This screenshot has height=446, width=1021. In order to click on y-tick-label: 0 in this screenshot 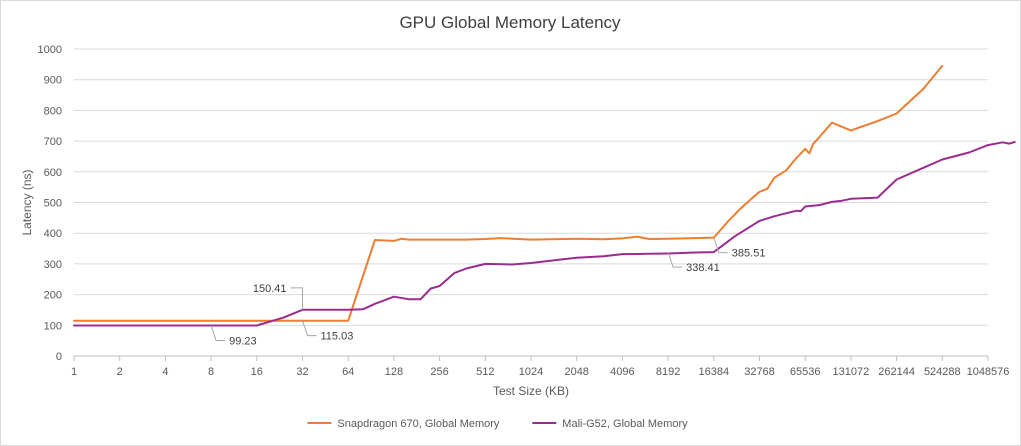, I will do `click(59, 357)`.